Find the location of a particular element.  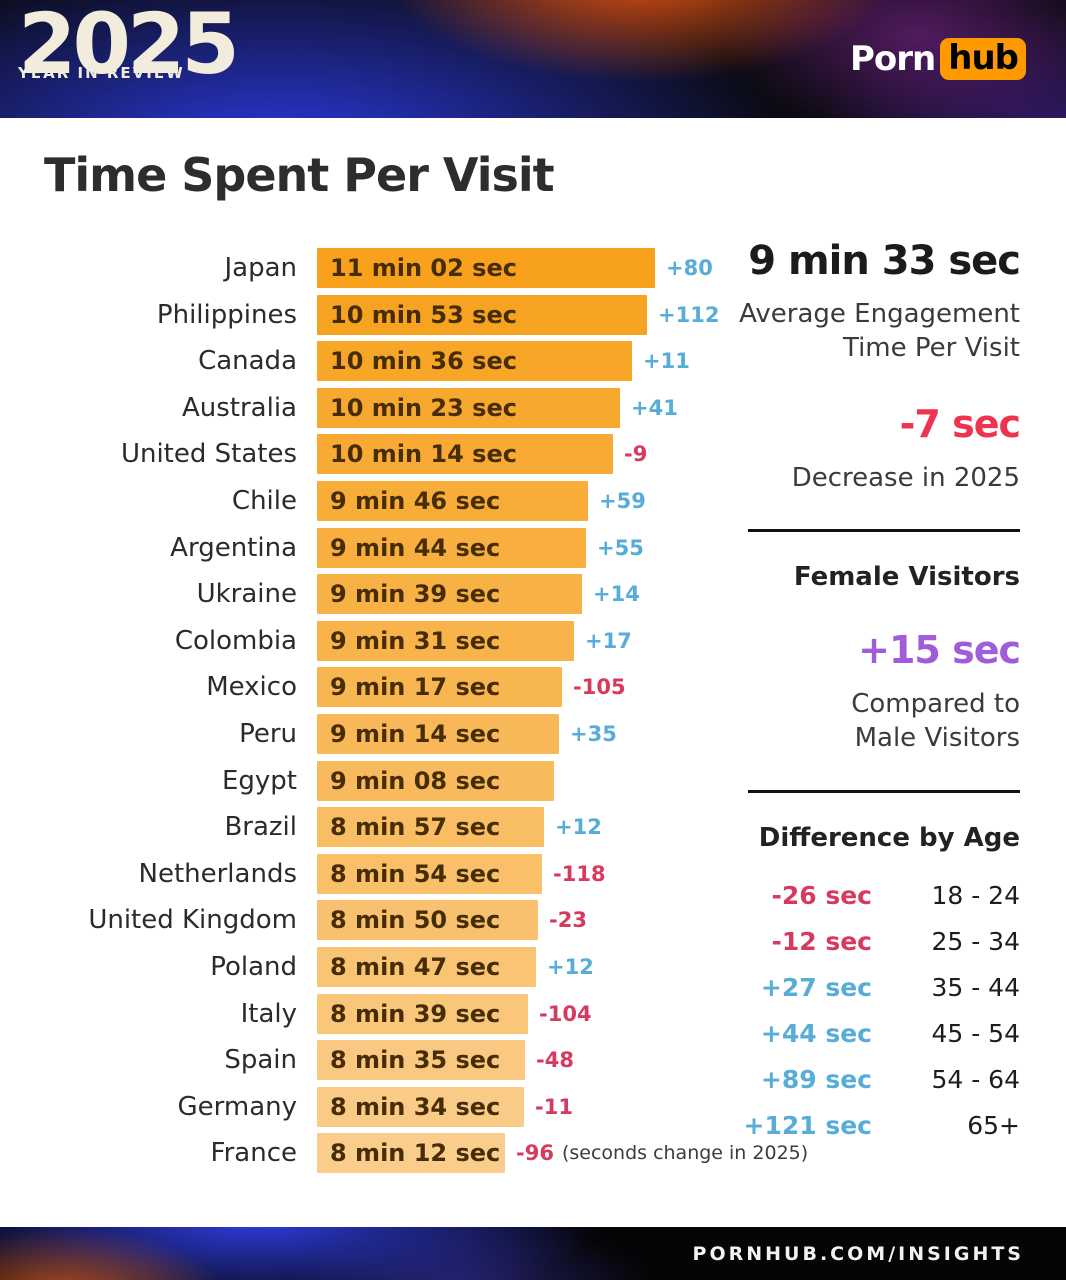

time-value: 11 min 02 sec is located at coordinates (423, 268).